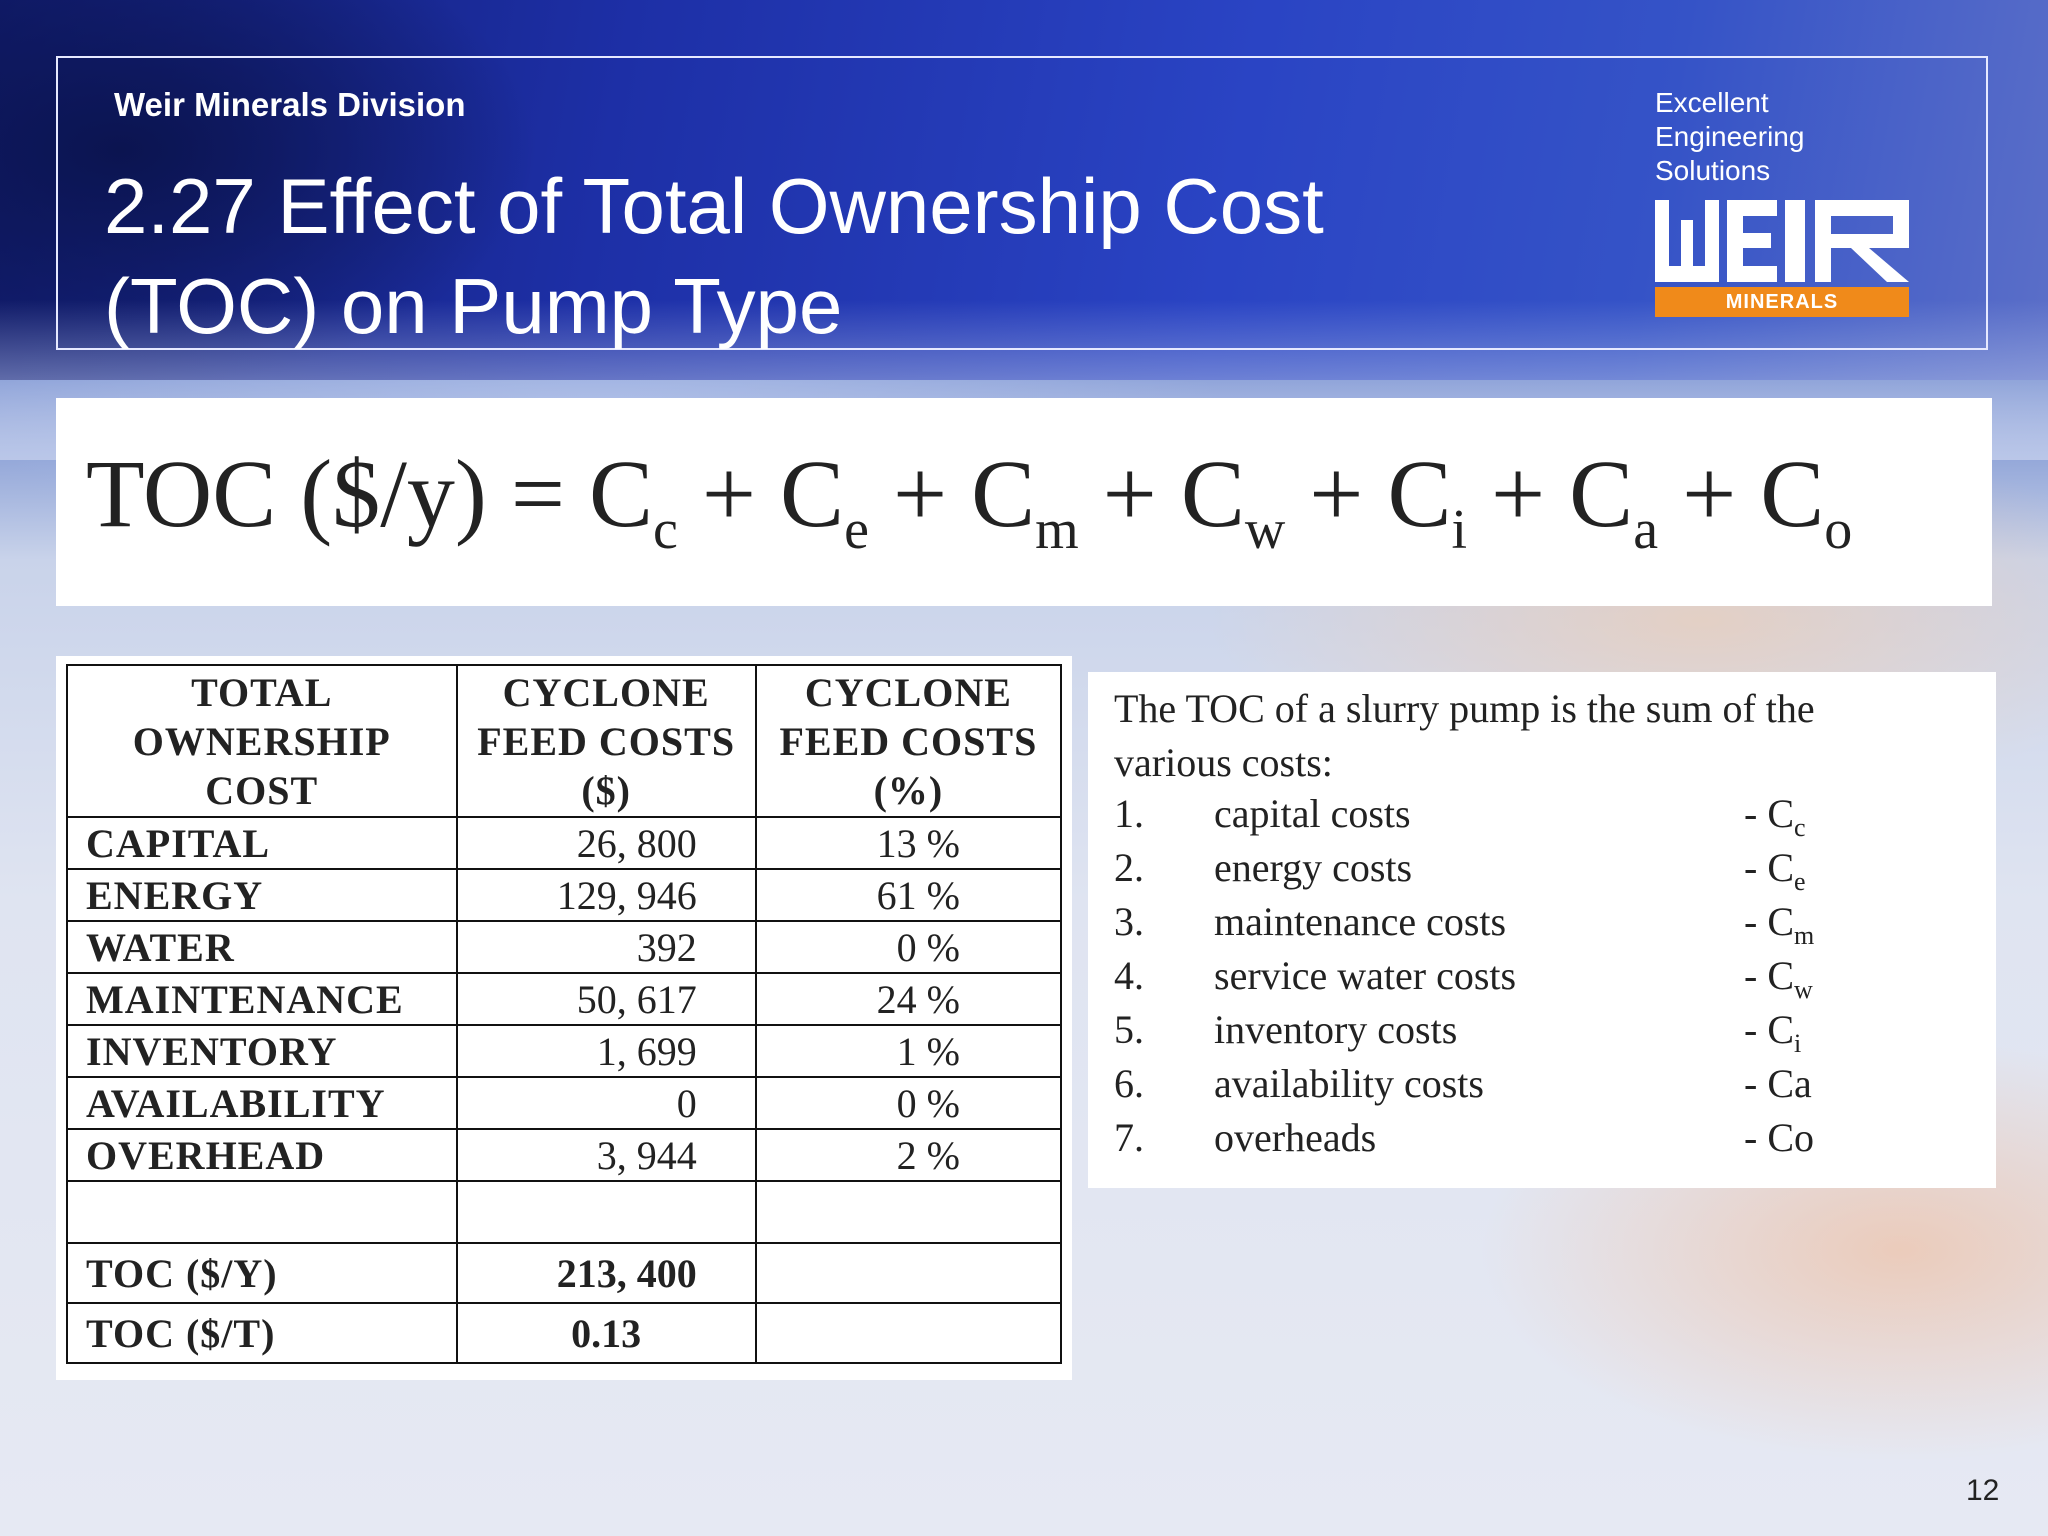 Image resolution: width=2048 pixels, height=1536 pixels. I want to click on table-row: CAPITAL 26, 800 13 %, so click(564, 843).